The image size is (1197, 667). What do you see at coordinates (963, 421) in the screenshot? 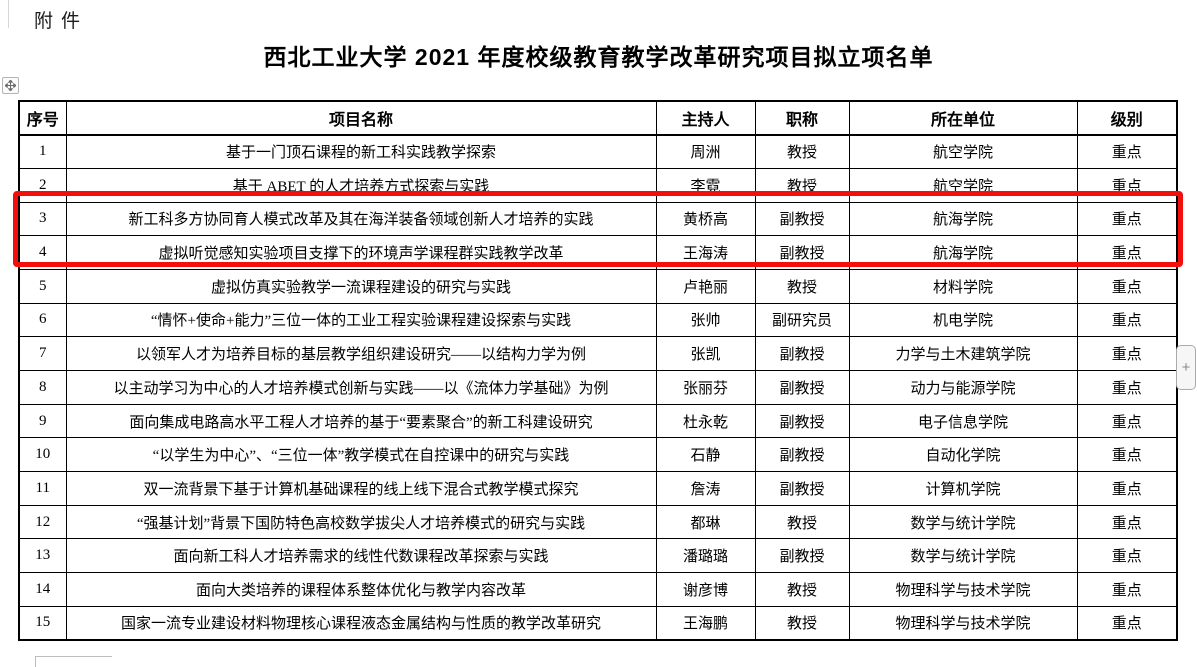
I see `table-cell: 电子信息学院` at bounding box center [963, 421].